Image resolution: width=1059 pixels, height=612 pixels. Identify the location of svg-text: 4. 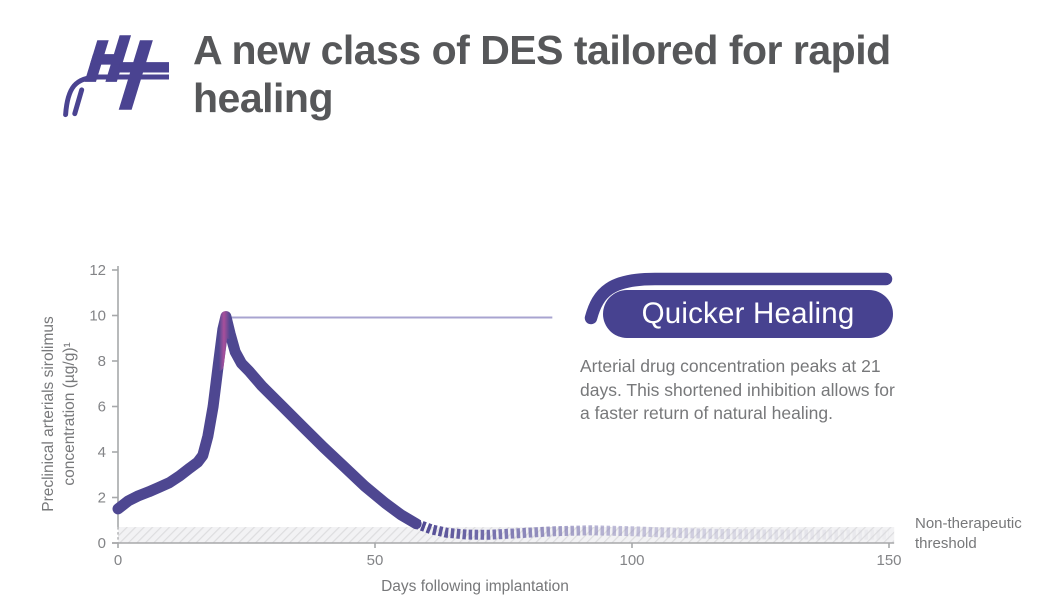
(102, 452).